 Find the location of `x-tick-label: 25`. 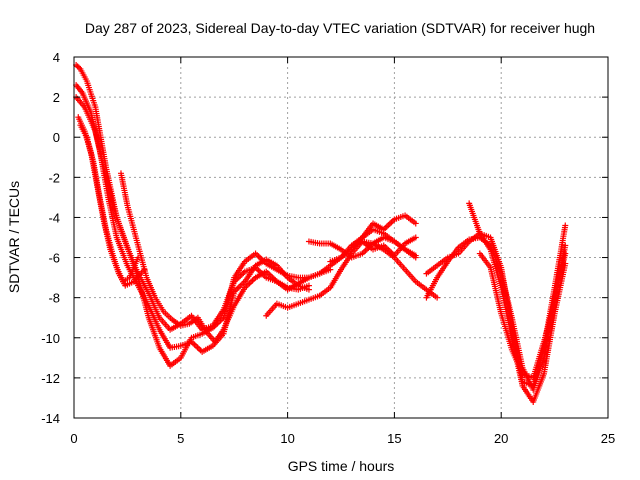

x-tick-label: 25 is located at coordinates (608, 438).